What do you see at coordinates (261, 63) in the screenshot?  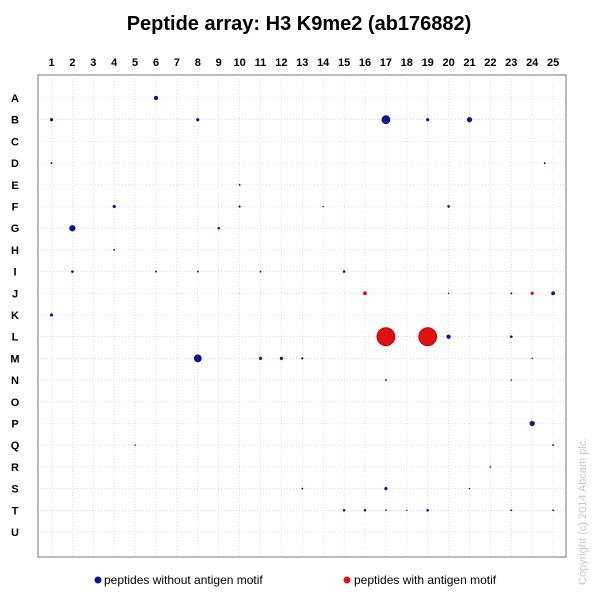 I see `x-tick-label: 11` at bounding box center [261, 63].